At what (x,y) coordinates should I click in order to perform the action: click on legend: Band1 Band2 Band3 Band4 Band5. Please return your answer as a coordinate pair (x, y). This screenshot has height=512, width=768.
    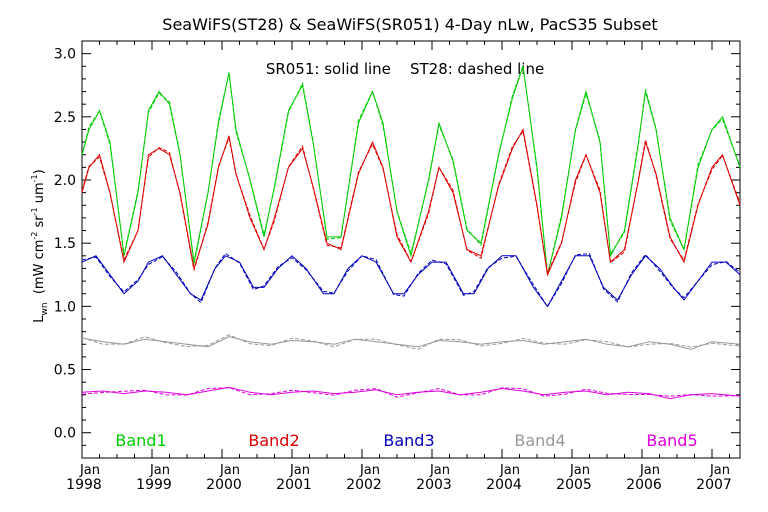
    Looking at the image, I should click on (406, 440).